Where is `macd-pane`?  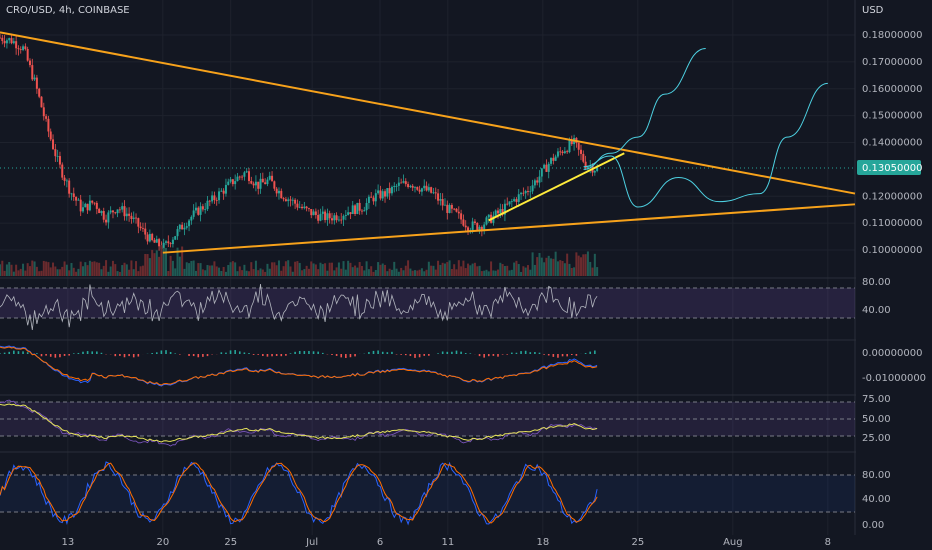 macd-pane is located at coordinates (299, 366).